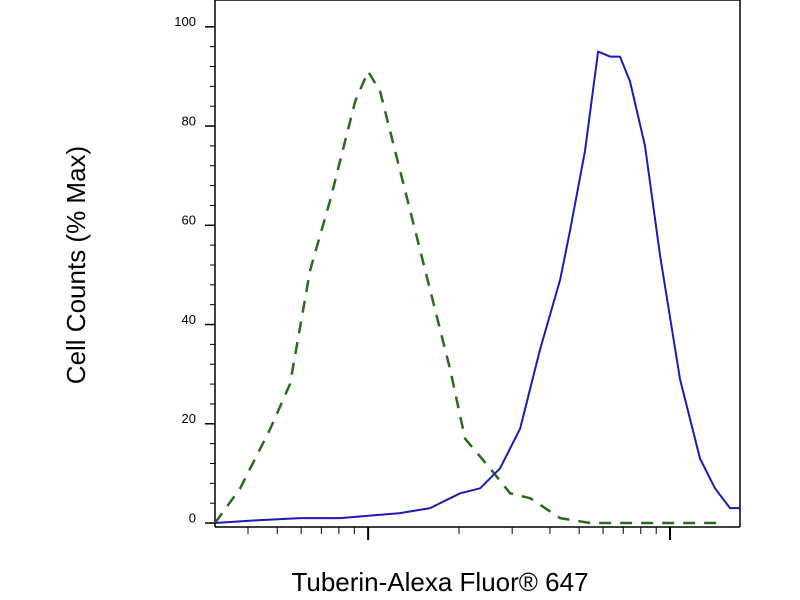 The image size is (800, 600). Describe the element at coordinates (76, 265) in the screenshot. I see `y-axis-label: Cell Counts (% Max)` at that location.